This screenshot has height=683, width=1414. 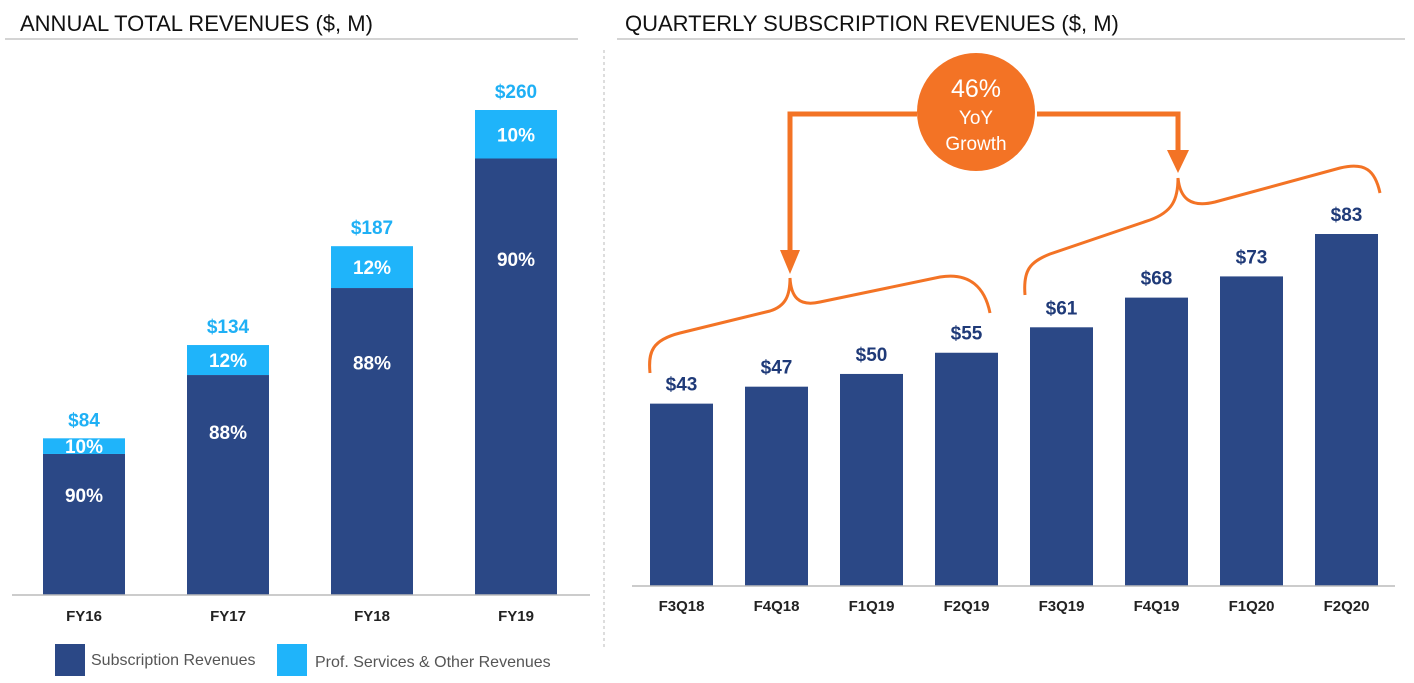 I want to click on legend-swatch-services, so click(x=292, y=660).